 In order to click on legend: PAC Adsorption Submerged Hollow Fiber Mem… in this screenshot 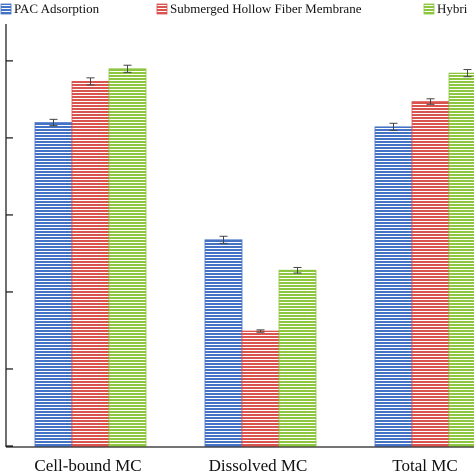, I will do `click(234, 8)`.